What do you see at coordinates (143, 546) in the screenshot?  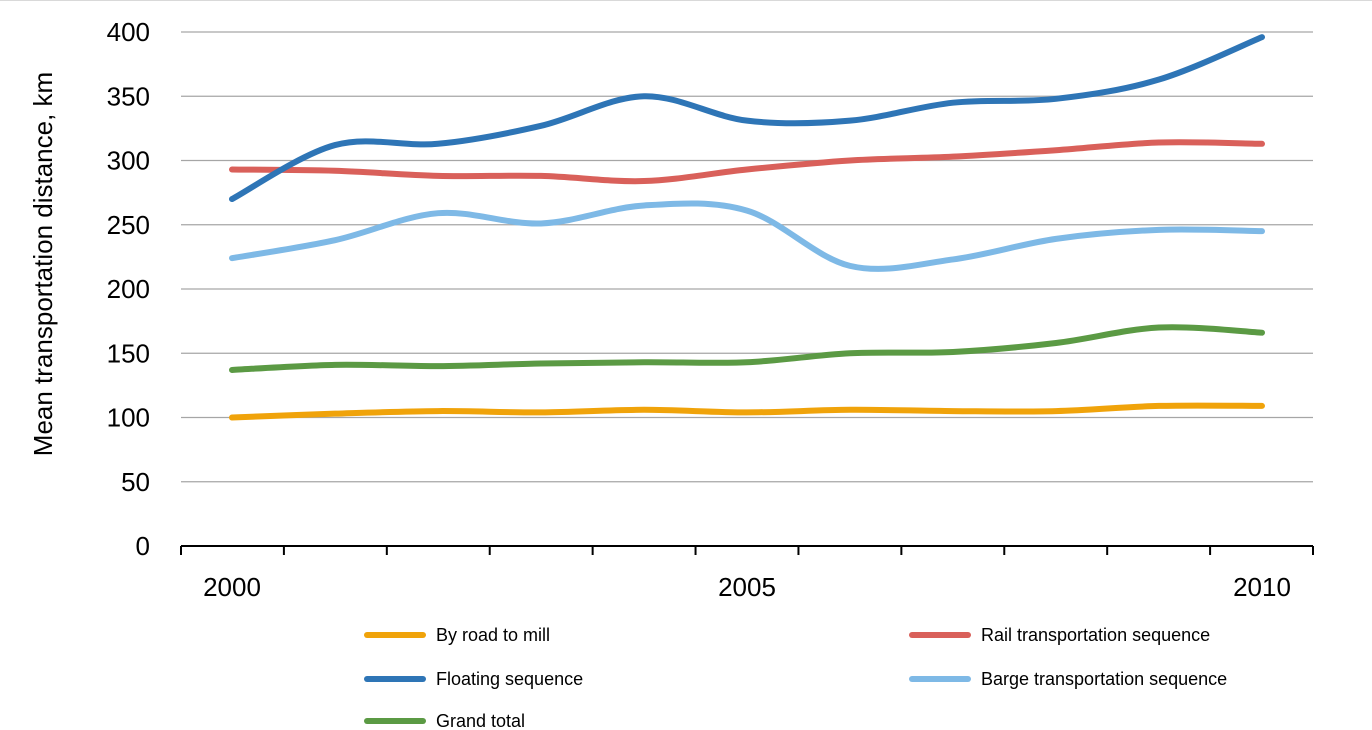 I see `y-tick-label: 0` at bounding box center [143, 546].